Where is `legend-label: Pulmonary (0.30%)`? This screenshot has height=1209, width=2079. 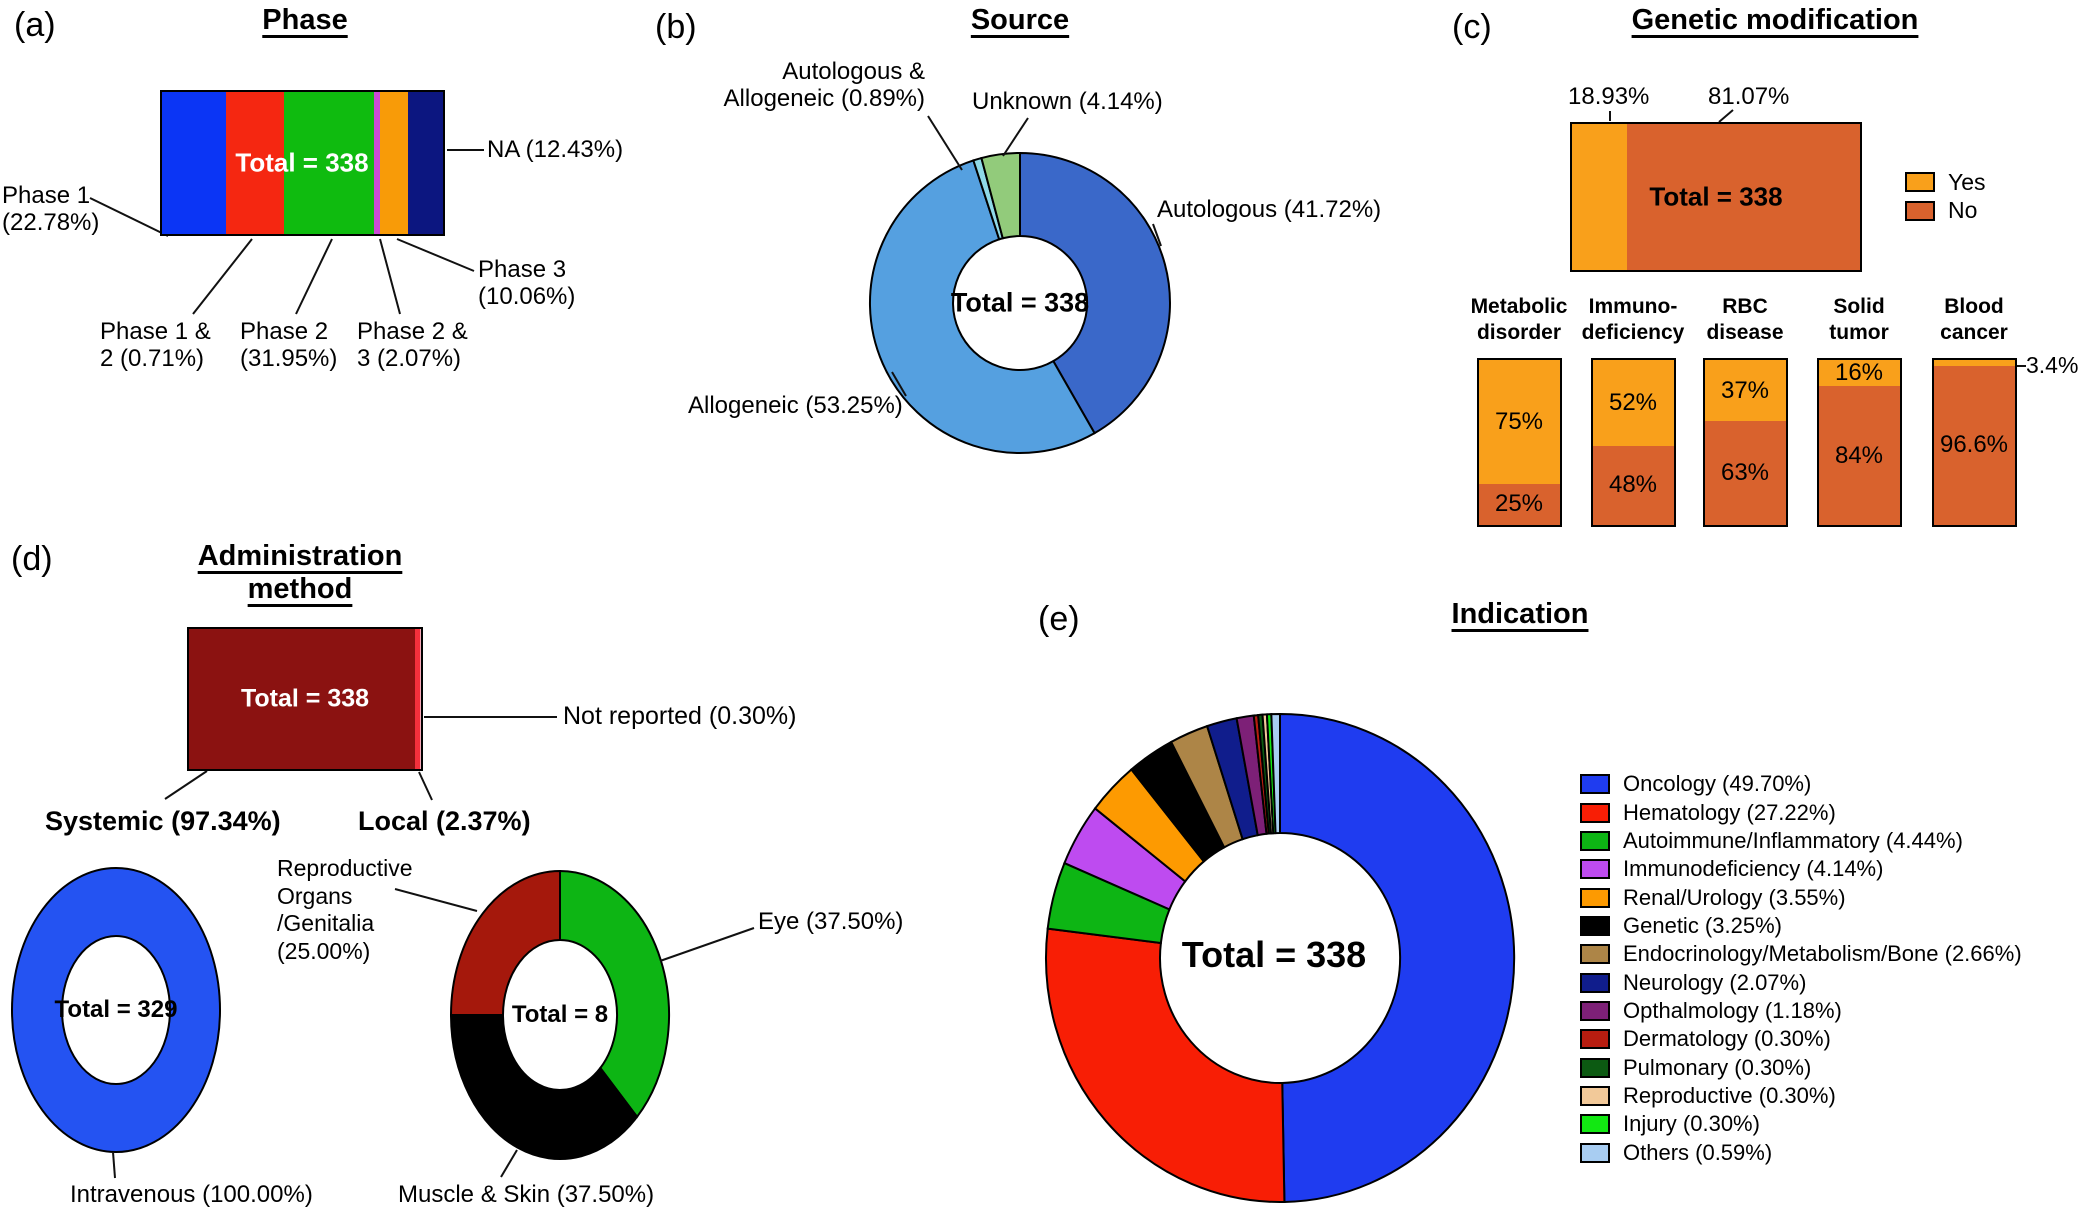
legend-label: Pulmonary (0.30%) is located at coordinates (1717, 1067).